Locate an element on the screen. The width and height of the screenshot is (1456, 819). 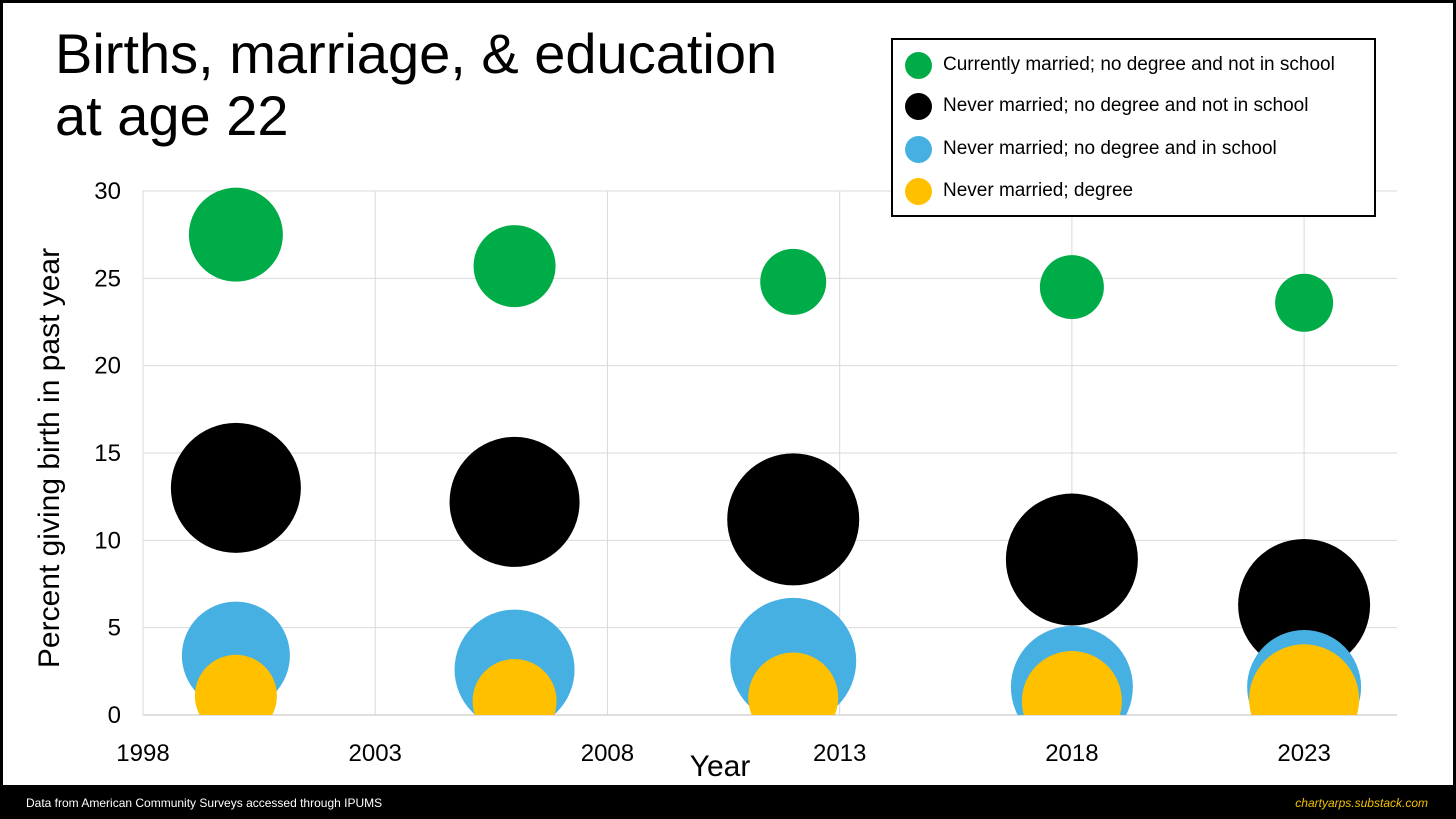
legend-swatch-black is located at coordinates (918, 106).